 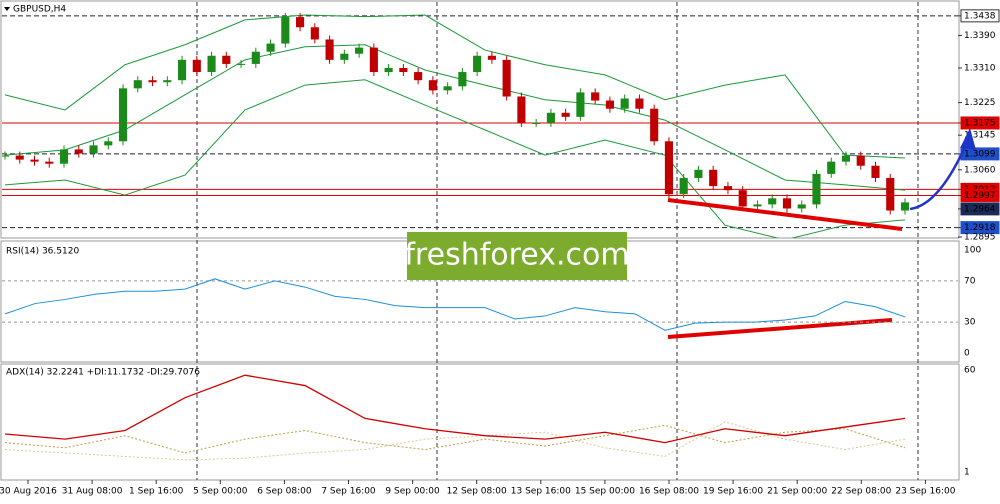 What do you see at coordinates (412, 492) in the screenshot?
I see `time-label: 9 Sep 00:00` at bounding box center [412, 492].